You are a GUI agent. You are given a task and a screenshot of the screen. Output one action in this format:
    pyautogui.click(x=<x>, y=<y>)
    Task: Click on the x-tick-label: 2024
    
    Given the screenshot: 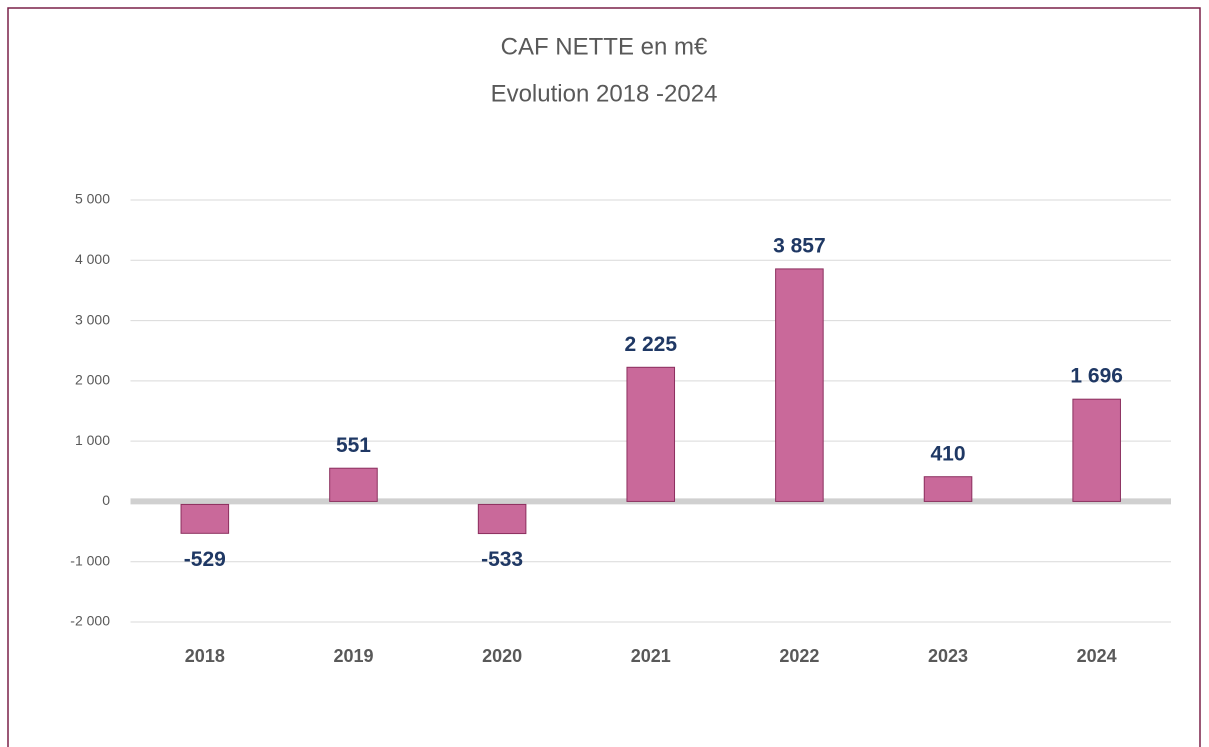 What is the action you would take?
    pyautogui.click(x=1097, y=656)
    